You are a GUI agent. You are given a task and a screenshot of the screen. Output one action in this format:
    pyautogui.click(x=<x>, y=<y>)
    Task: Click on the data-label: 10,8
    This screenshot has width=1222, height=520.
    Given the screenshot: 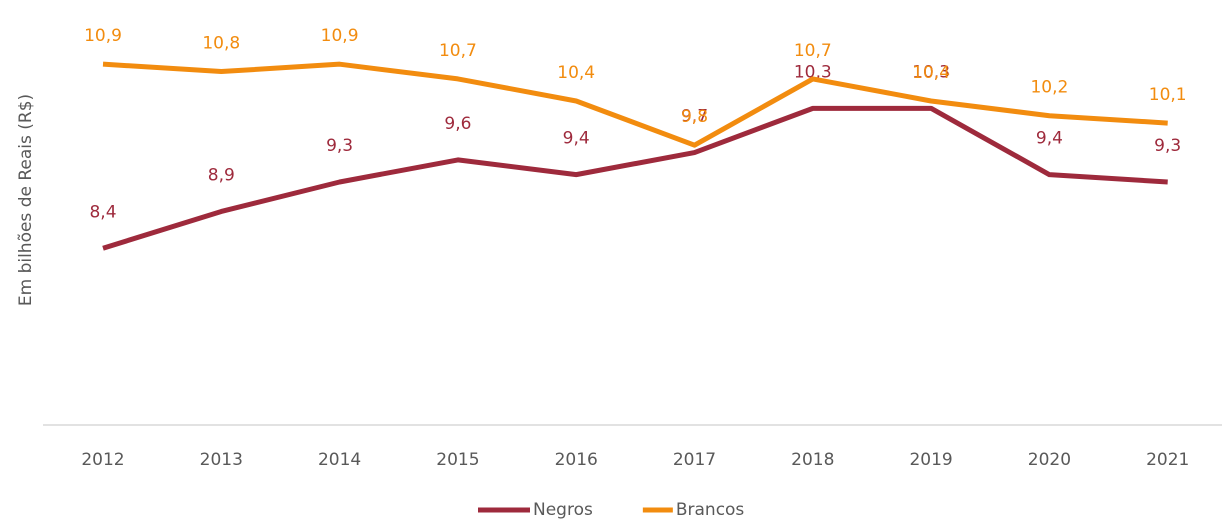 What is the action you would take?
    pyautogui.click(x=221, y=44)
    